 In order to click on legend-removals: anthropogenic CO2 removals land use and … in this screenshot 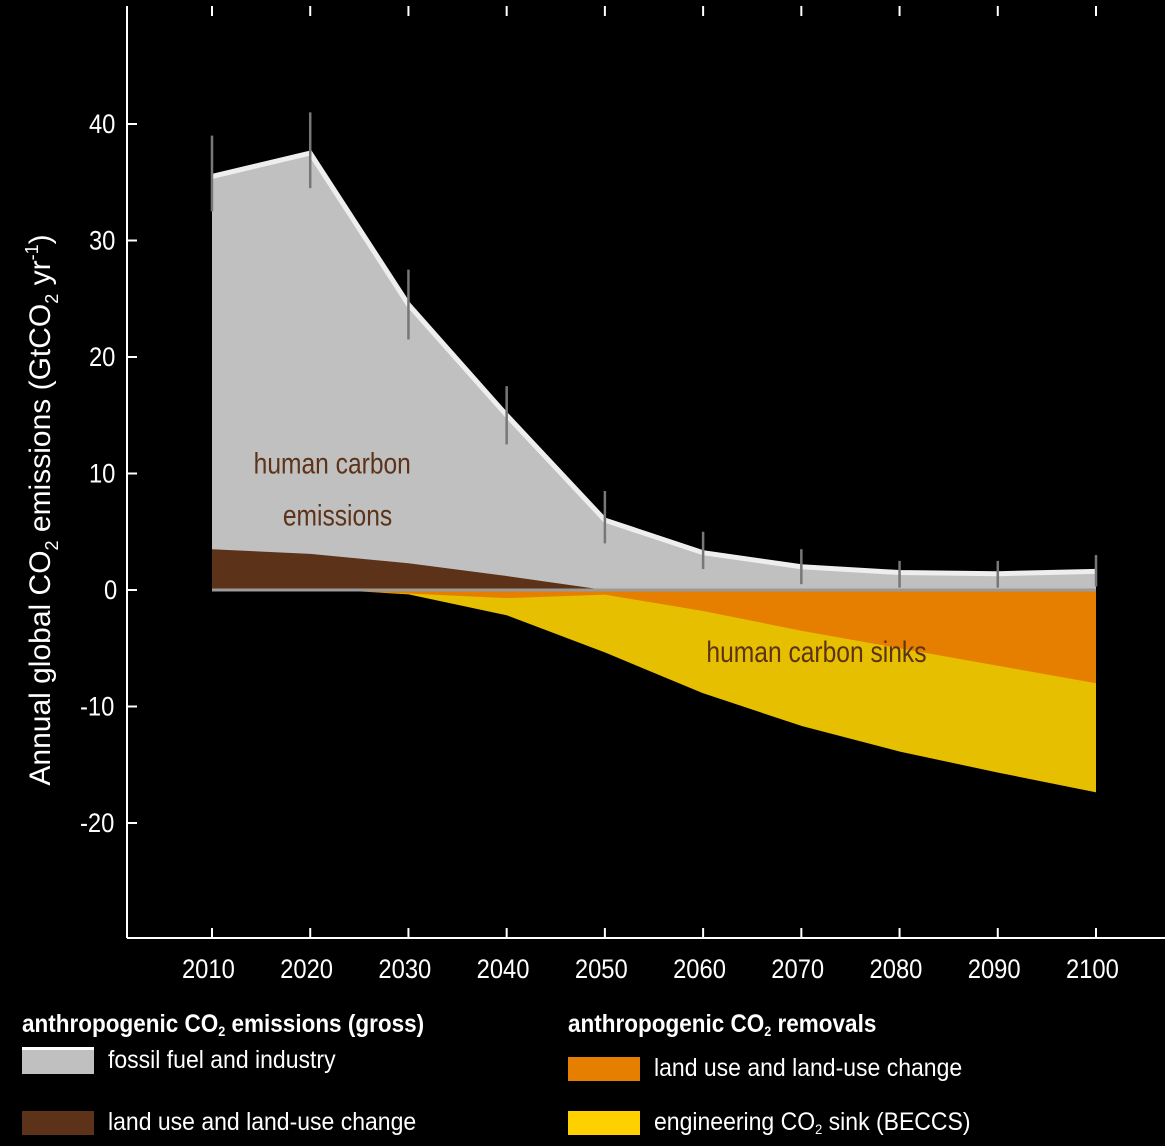, I will do `click(769, 1073)`.